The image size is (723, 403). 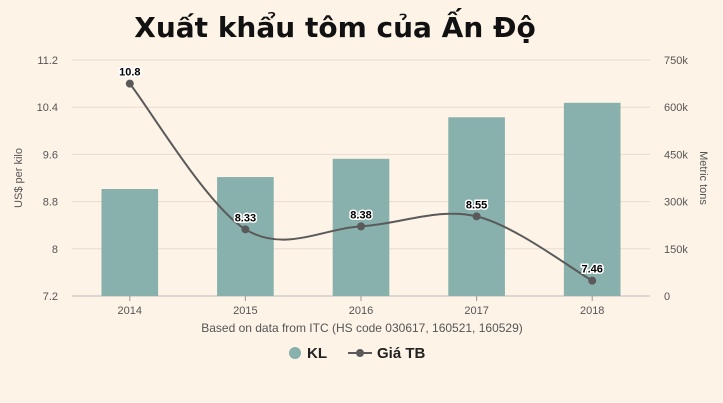 What do you see at coordinates (676, 61) in the screenshot?
I see `y-right-tick-label: 750k` at bounding box center [676, 61].